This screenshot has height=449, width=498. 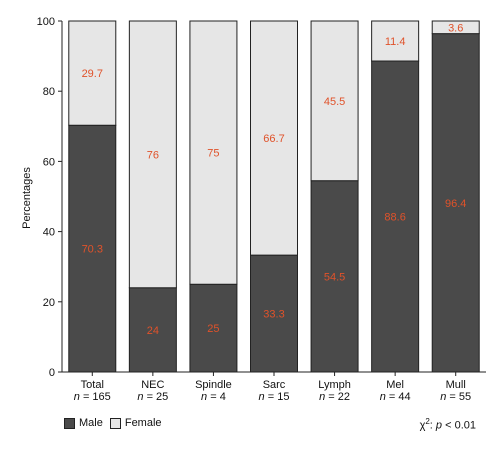 I want to click on y-tick-label: 40, so click(x=49, y=233).